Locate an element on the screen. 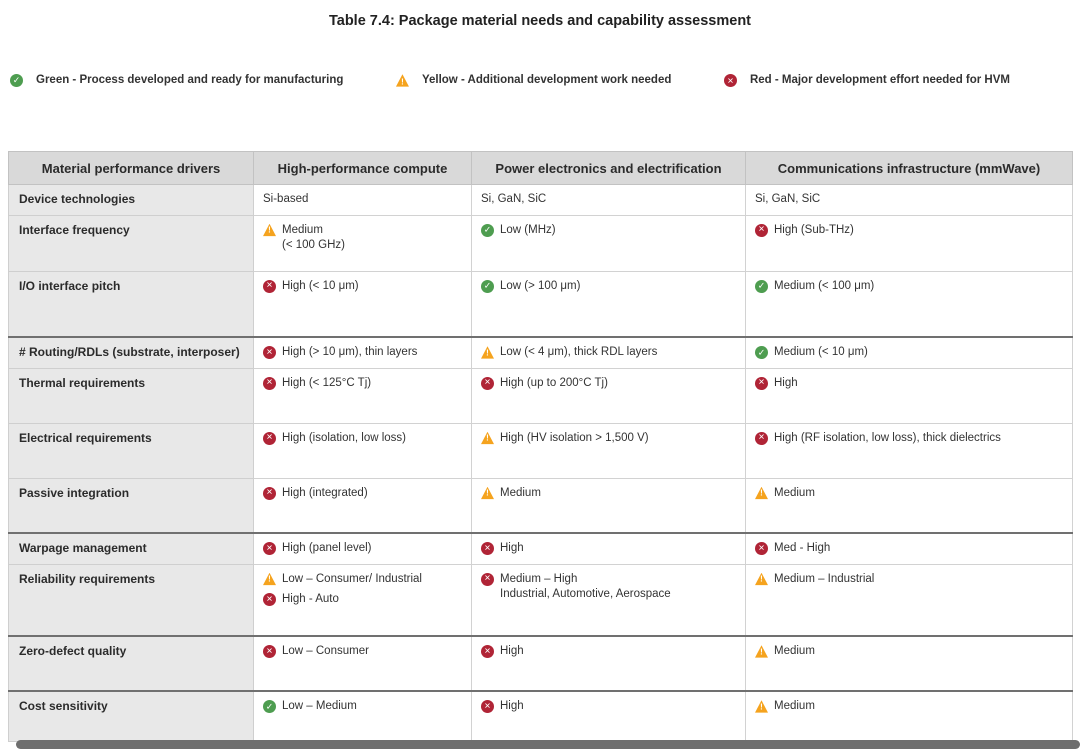  cell-text: Si, GaN, SiC is located at coordinates (788, 199).